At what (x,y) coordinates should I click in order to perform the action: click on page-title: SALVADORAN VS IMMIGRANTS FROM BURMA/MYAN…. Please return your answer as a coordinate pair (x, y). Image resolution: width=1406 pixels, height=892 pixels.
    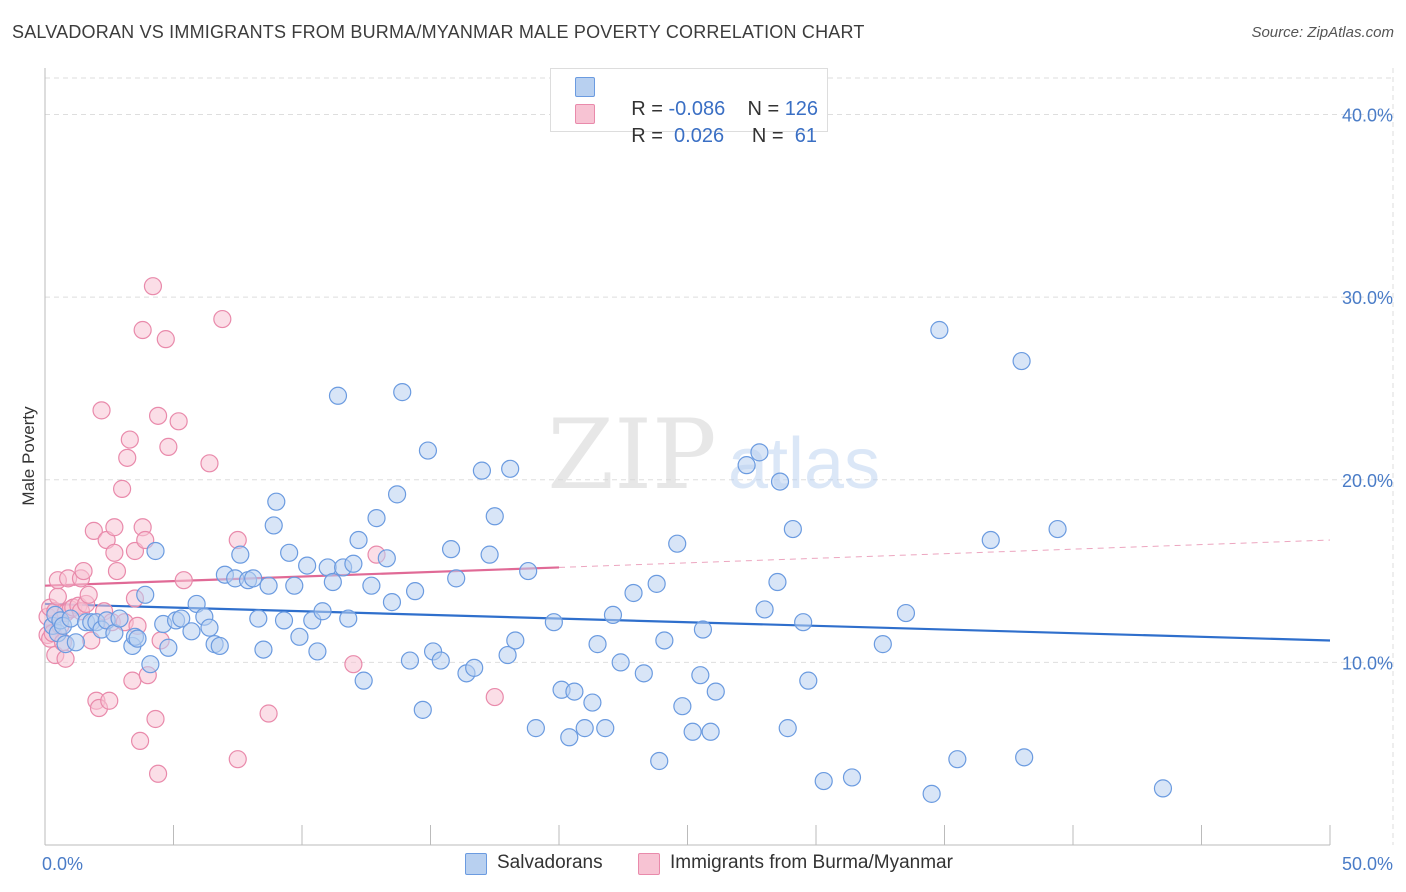
    Looking at the image, I should click on (438, 32).